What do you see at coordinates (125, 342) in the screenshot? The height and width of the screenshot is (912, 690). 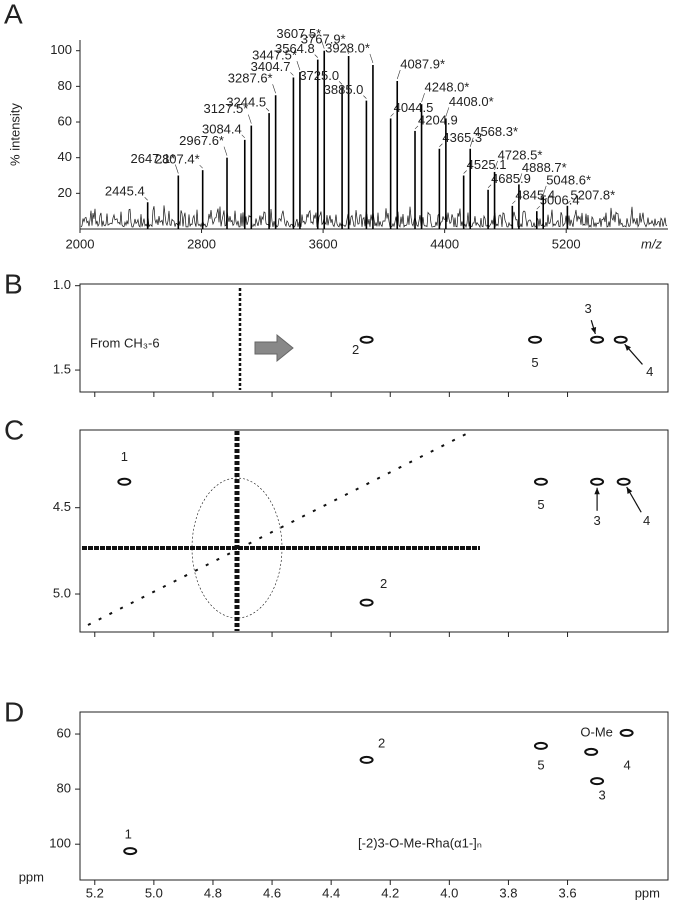 I see `annotation: From CH₃-6` at bounding box center [125, 342].